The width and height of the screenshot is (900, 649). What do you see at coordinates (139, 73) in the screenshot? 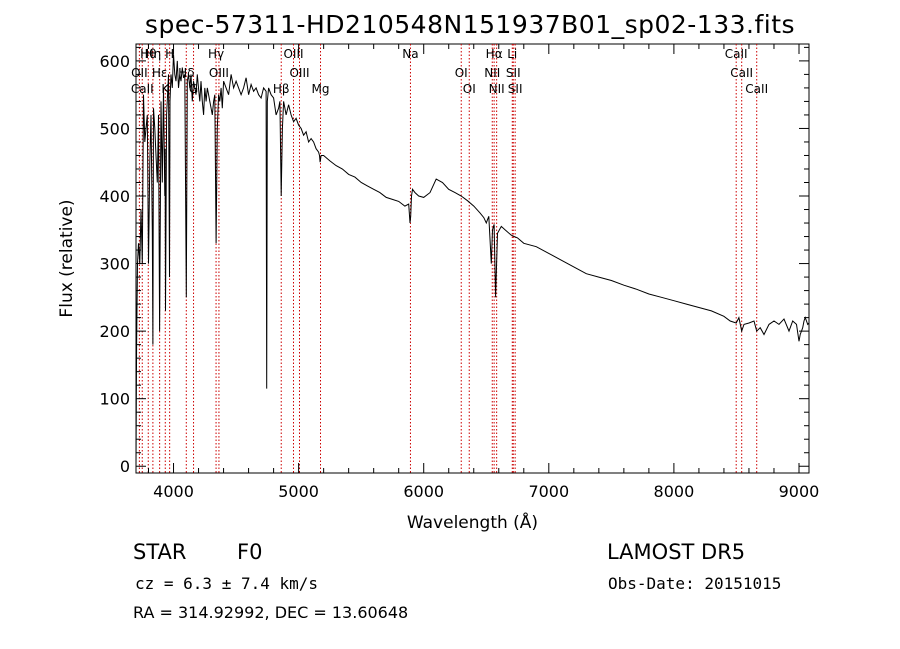
I see `line-marker-label: OII` at bounding box center [139, 73].